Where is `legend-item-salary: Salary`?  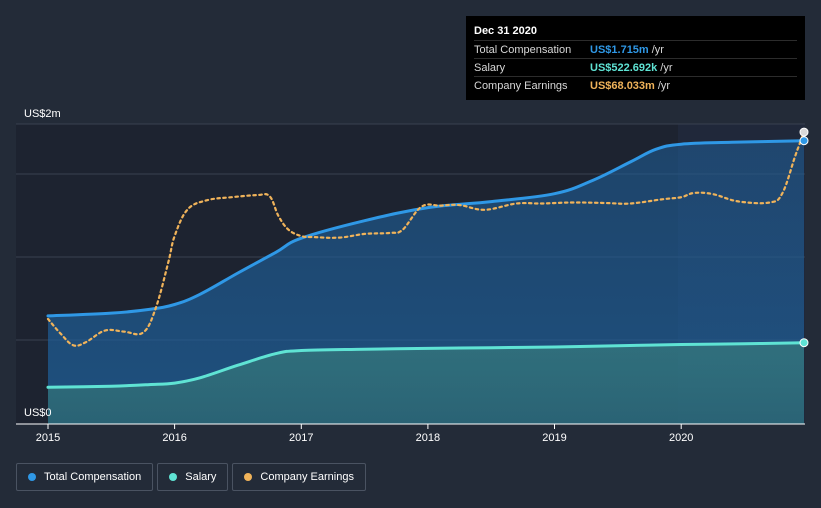
legend-item-salary: Salary is located at coordinates (193, 477).